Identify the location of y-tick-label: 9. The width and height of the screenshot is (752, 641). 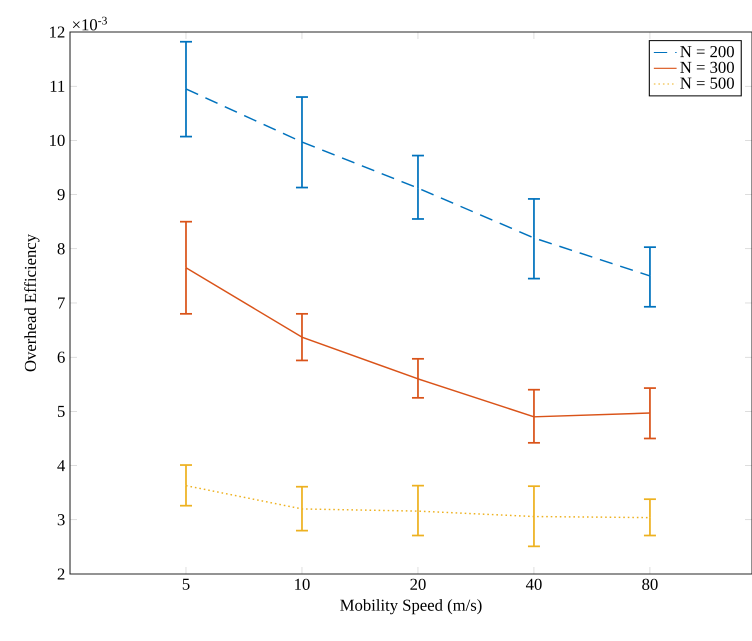
(61, 194).